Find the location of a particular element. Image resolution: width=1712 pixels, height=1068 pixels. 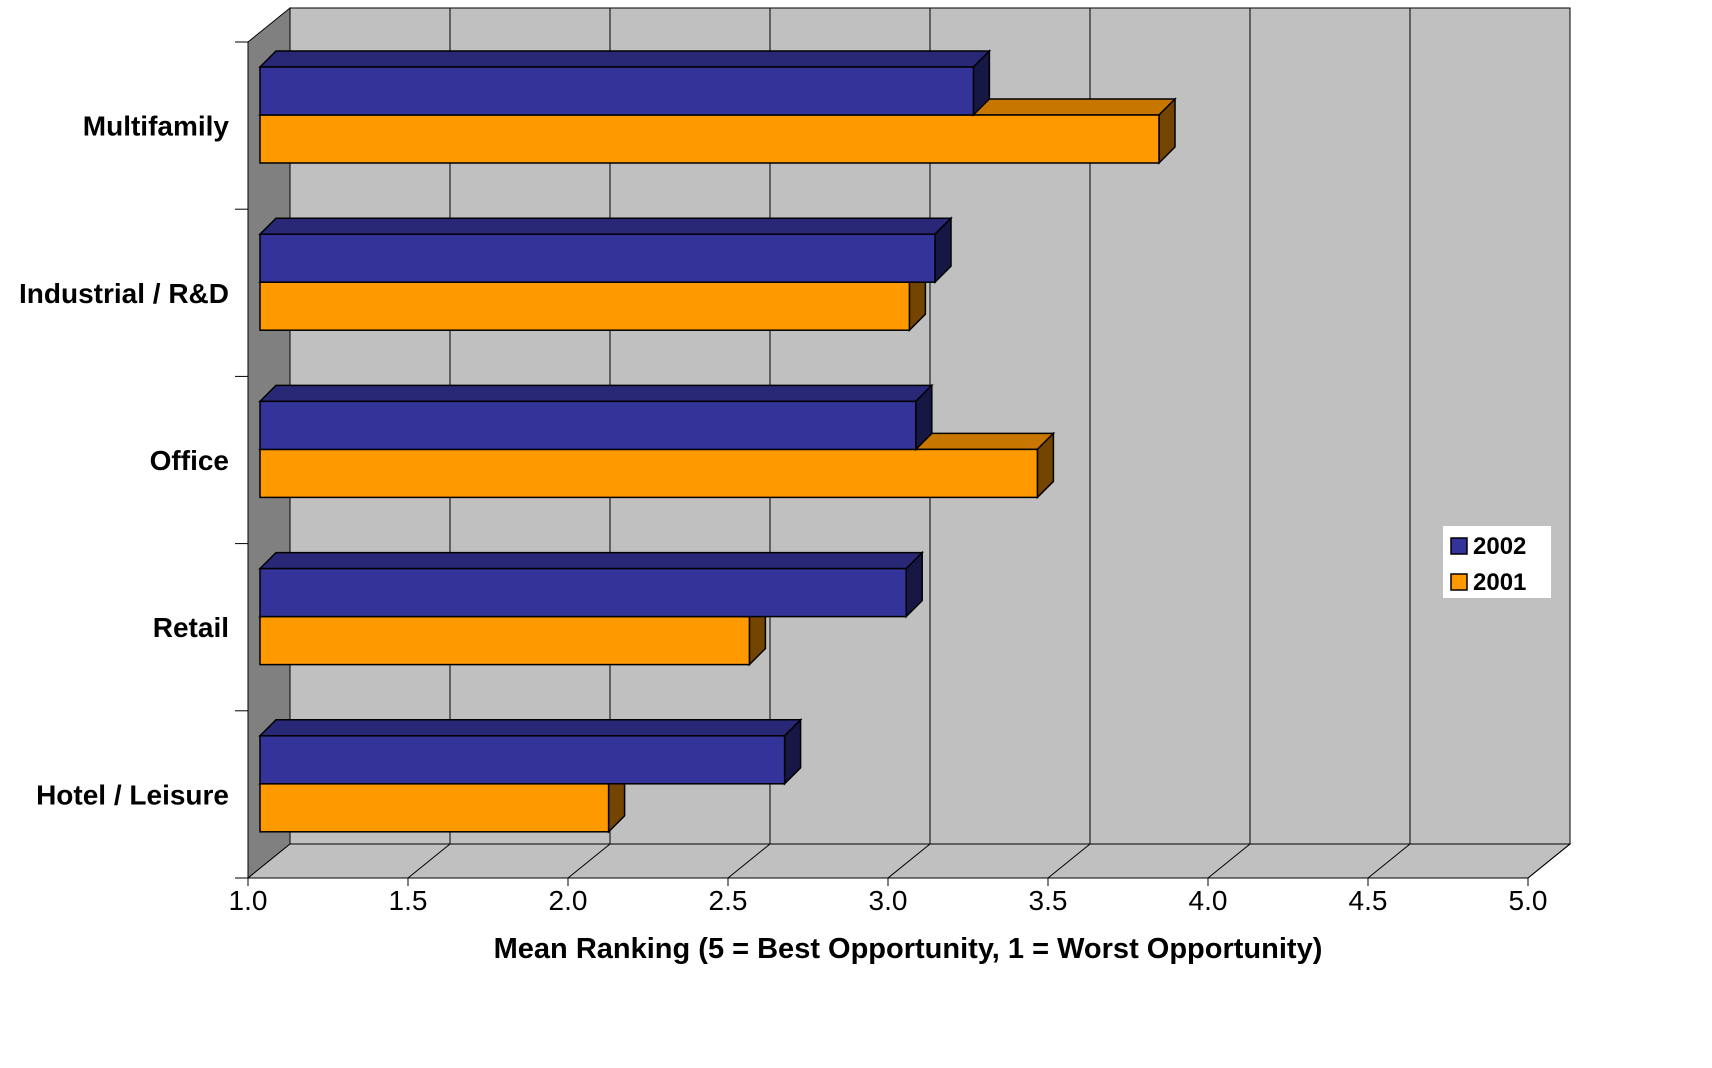

category-label: Hotel / Leisure is located at coordinates (132, 794).